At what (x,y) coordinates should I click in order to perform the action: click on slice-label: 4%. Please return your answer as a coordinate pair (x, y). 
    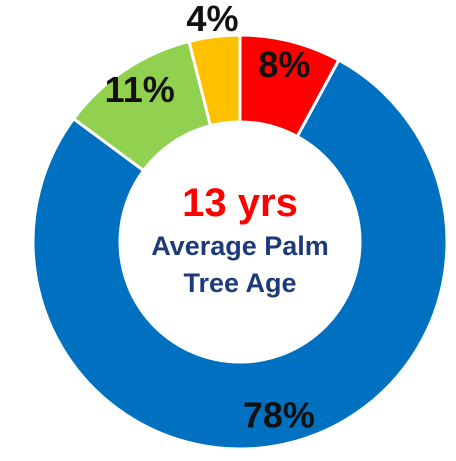
    Looking at the image, I should click on (212, 19).